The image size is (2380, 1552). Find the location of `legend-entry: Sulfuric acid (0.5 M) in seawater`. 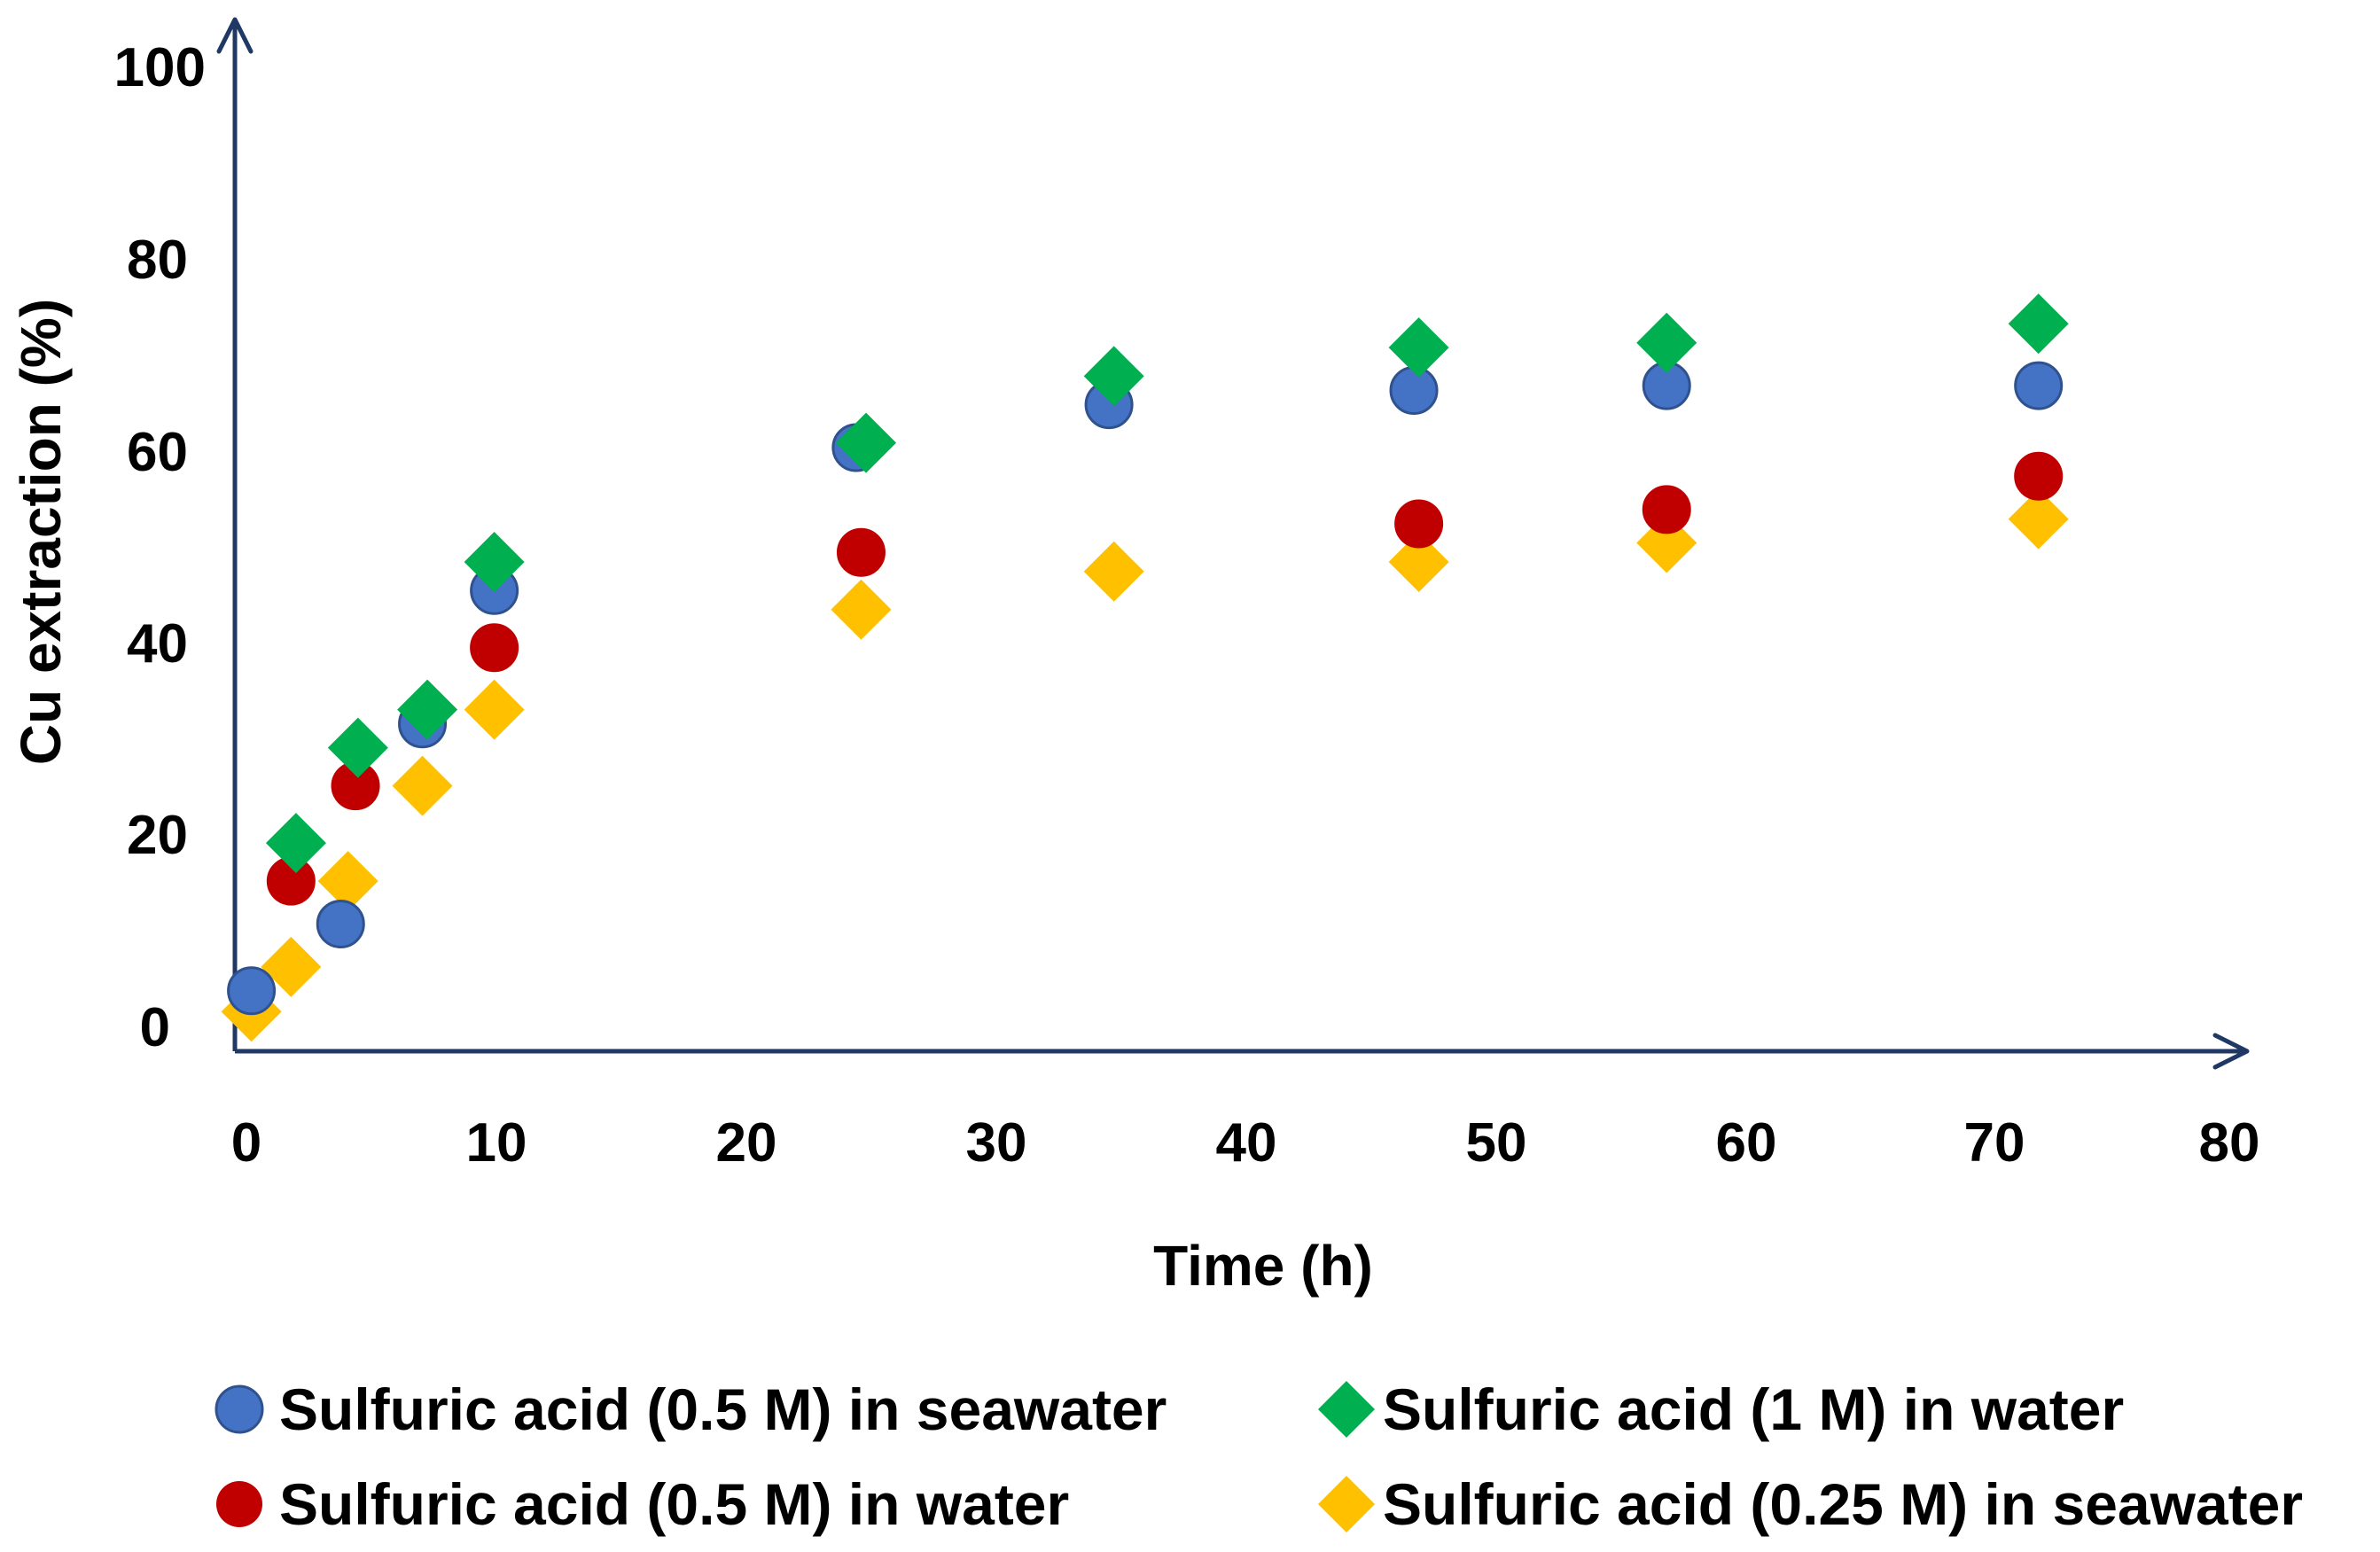

legend-entry: Sulfuric acid (0.5 M) in seawater is located at coordinates (691, 1409).